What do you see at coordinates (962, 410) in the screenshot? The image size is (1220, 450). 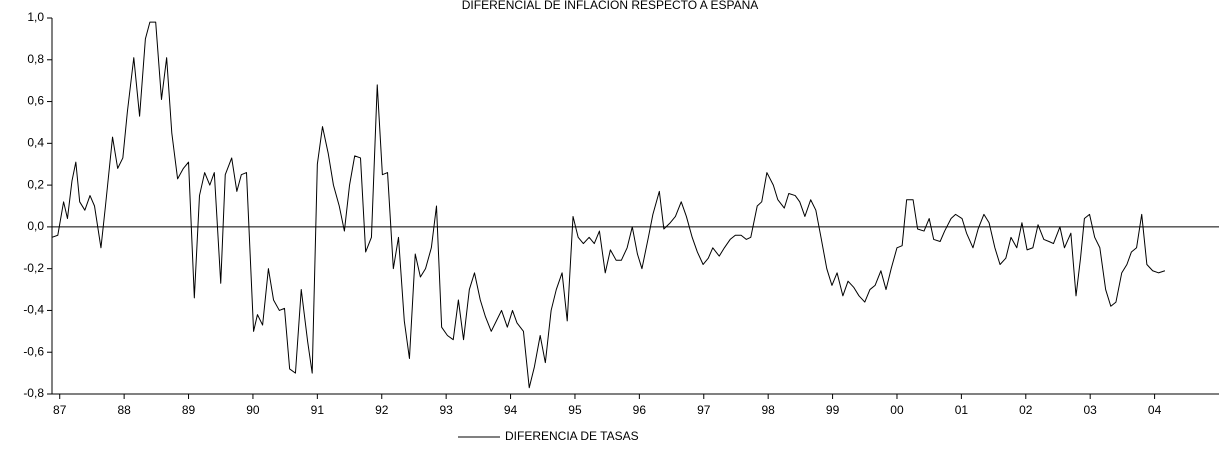 I see `x-tick-label: 01` at bounding box center [962, 410].